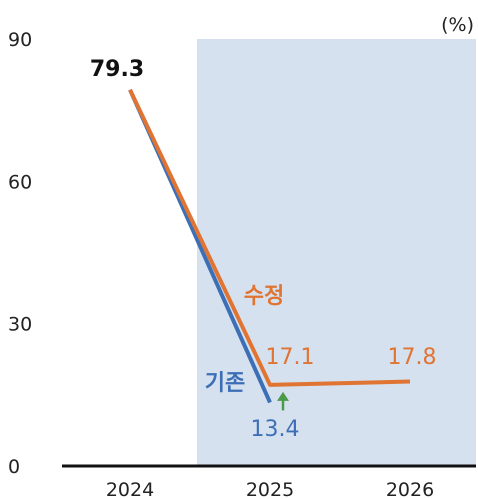 Image resolution: width=478 pixels, height=499 pixels. What do you see at coordinates (264, 296) in the screenshot?
I see `series-name-revised: 수정` at bounding box center [264, 296].